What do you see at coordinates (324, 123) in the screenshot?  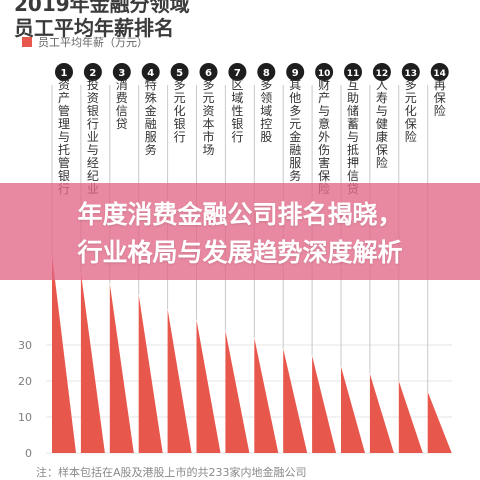 I see `category-label-char: 意` at bounding box center [324, 123].